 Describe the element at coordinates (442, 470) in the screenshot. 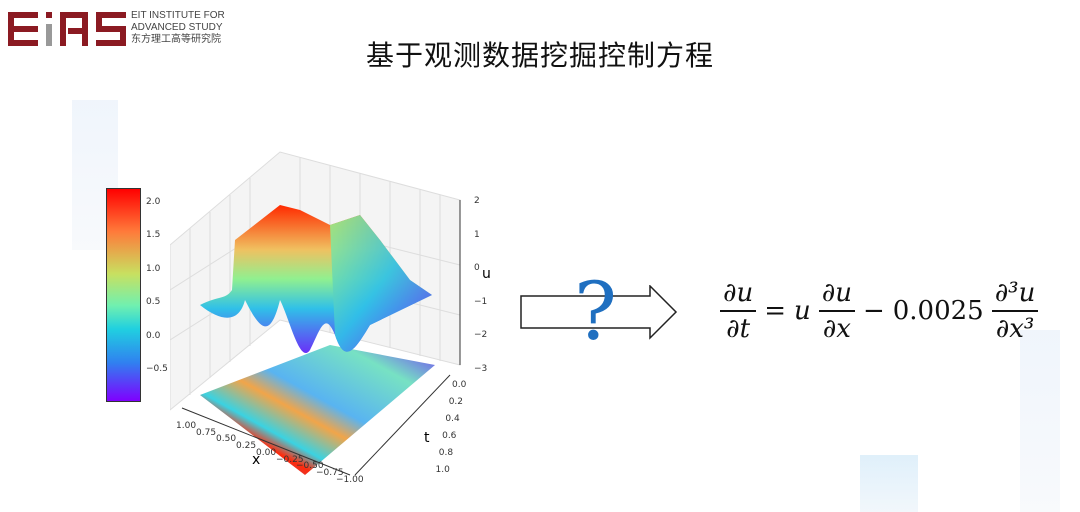

I see `t-axis-tick: 1.0` at that location.